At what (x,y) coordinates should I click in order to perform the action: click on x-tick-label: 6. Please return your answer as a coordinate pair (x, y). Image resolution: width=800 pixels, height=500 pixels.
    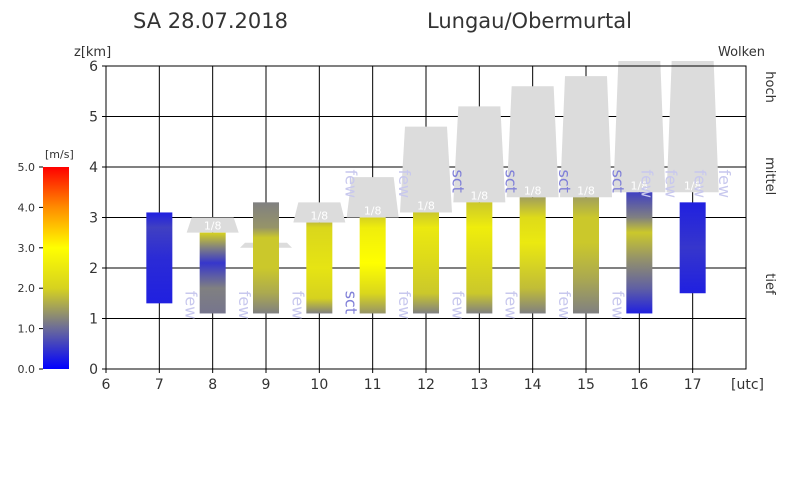
    Looking at the image, I should click on (106, 385).